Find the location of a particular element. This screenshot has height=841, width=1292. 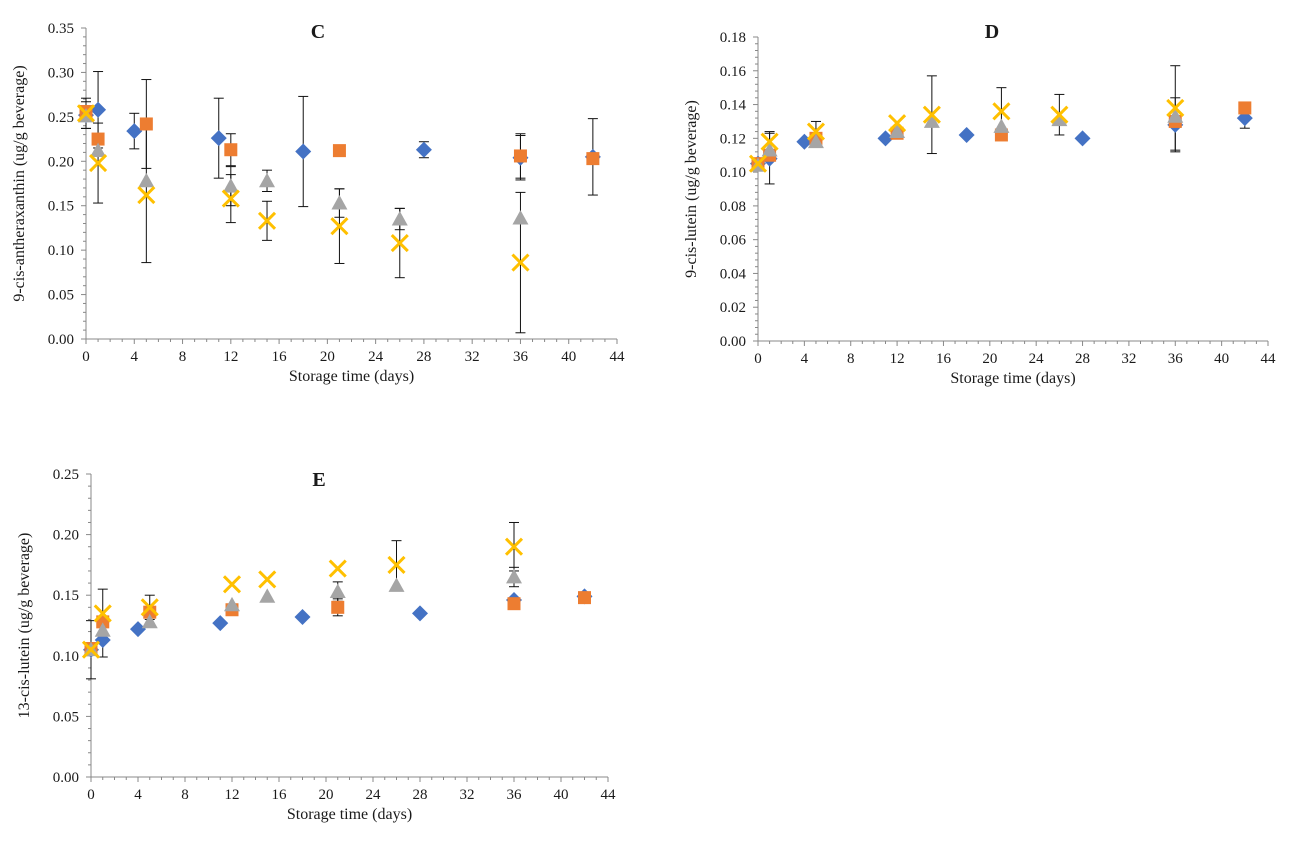

y-tick-label: 0.35 is located at coordinates (61, 29).